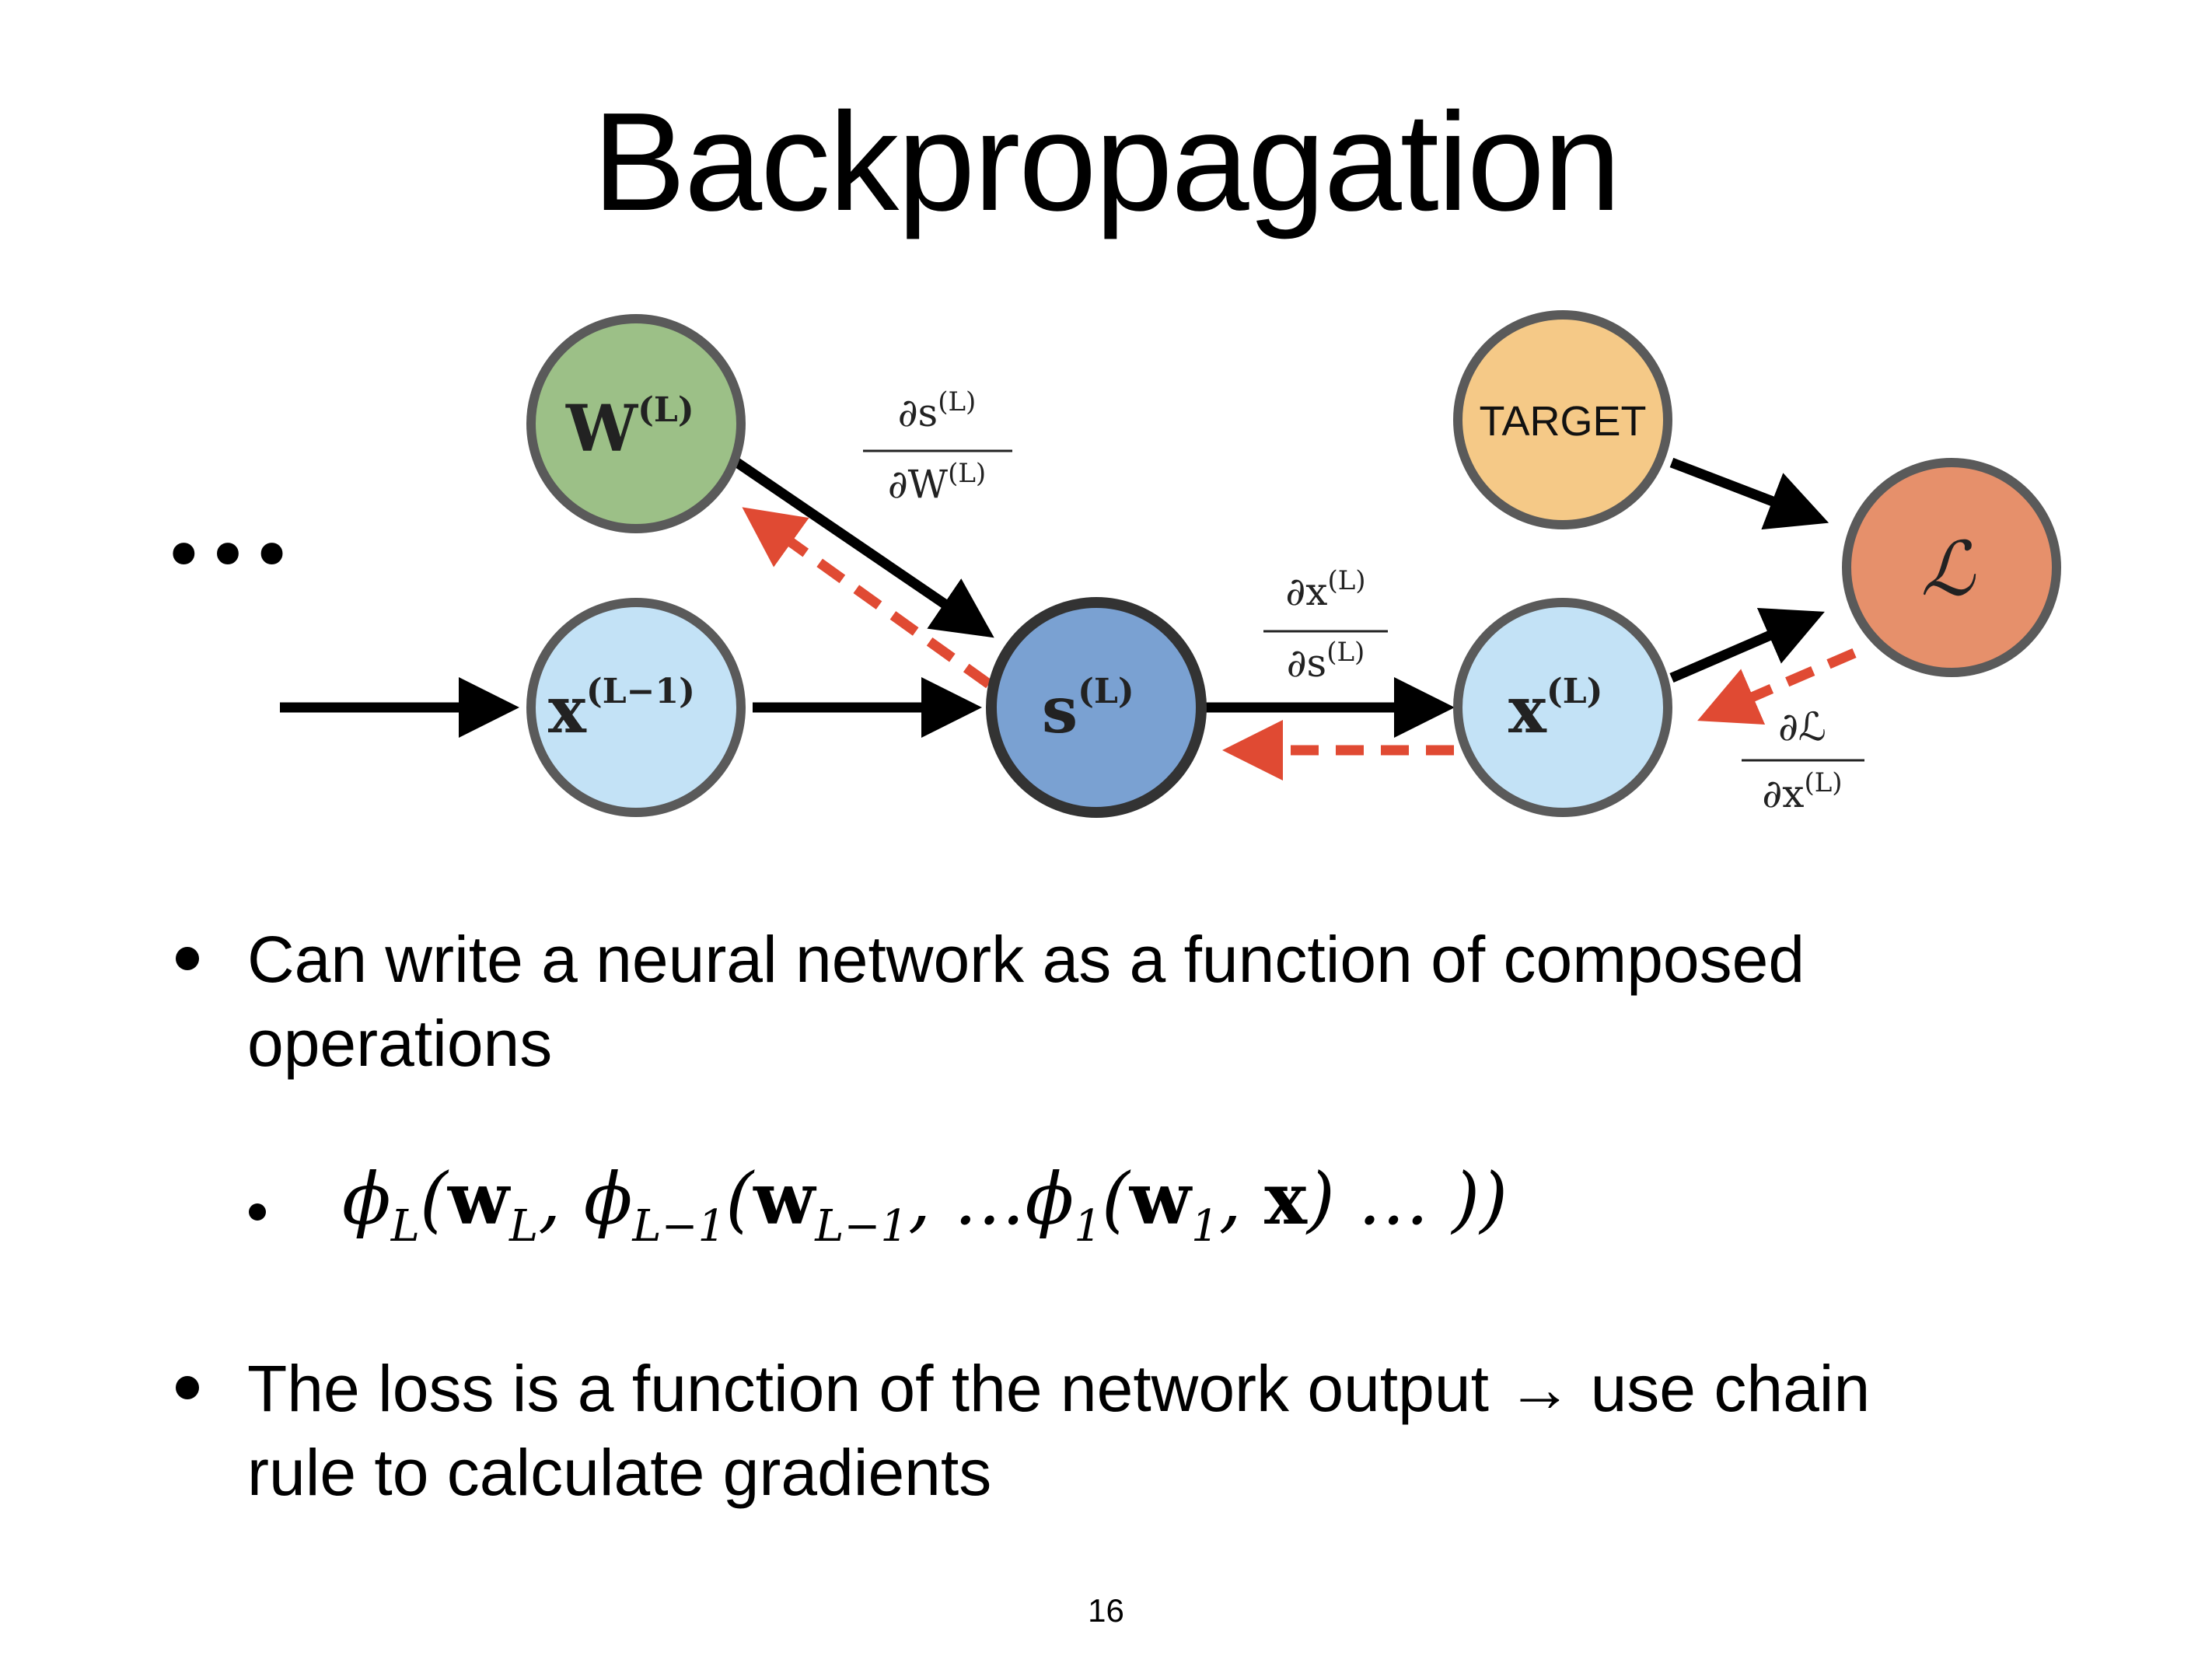 The image size is (2212, 1659). What do you see at coordinates (1106, 1611) in the screenshot?
I see `page-number: 16` at bounding box center [1106, 1611].